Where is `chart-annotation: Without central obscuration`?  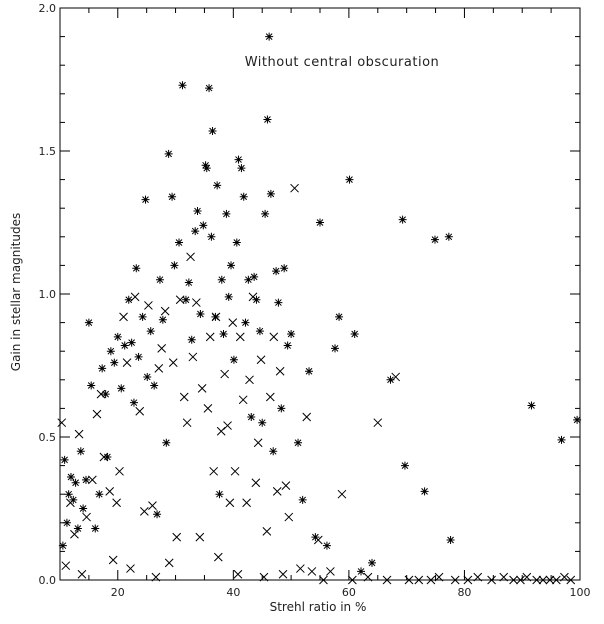 chart-annotation: Without central obscuration is located at coordinates (342, 62).